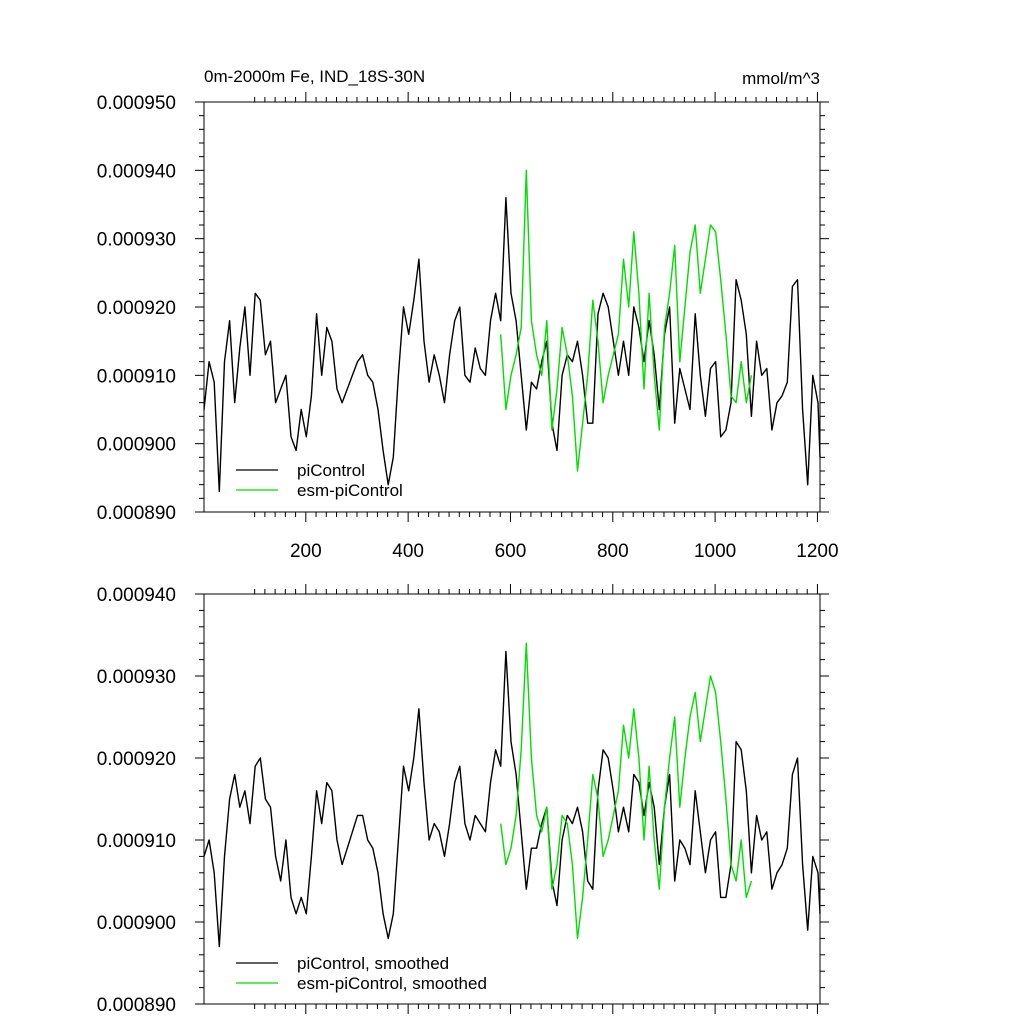 This screenshot has width=1024, height=1024. What do you see at coordinates (817, 551) in the screenshot?
I see `x-tick-label: 1200` at bounding box center [817, 551].